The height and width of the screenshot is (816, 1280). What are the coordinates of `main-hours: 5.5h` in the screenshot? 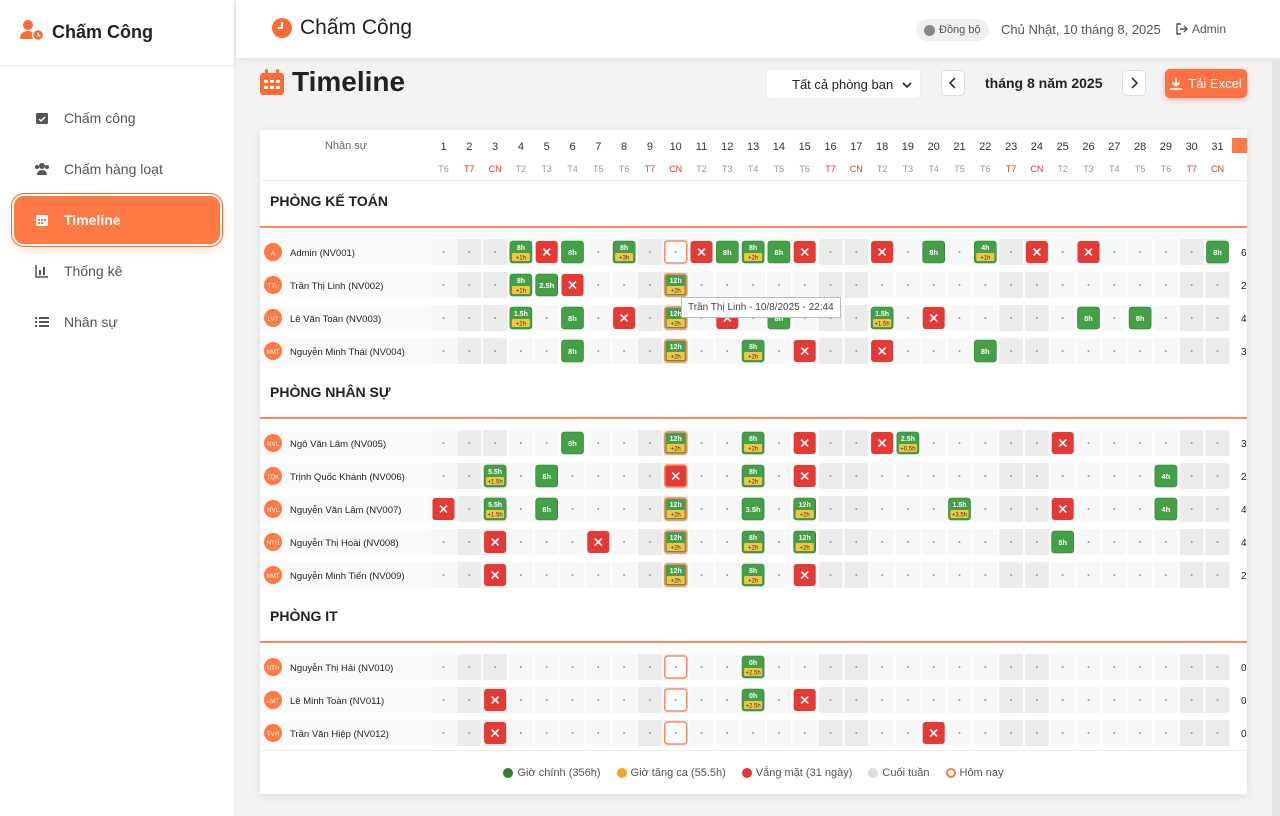 It's located at (495, 472).